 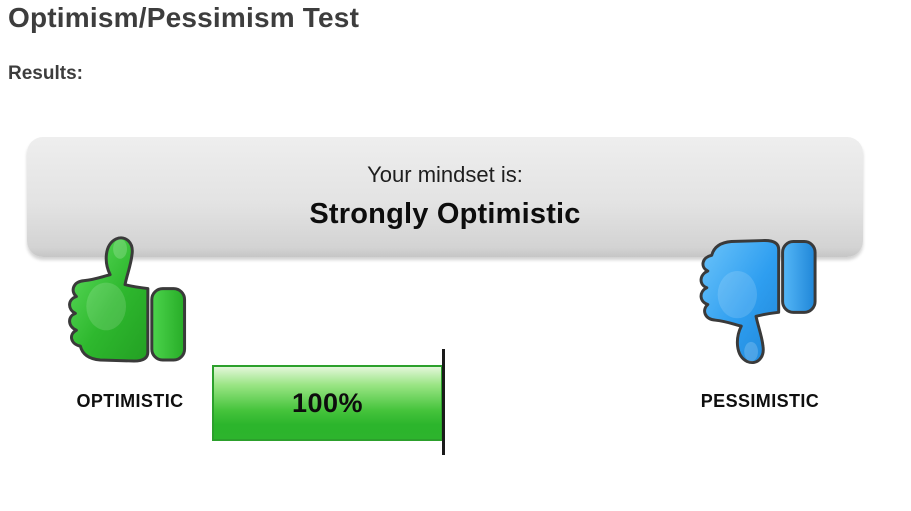 What do you see at coordinates (130, 401) in the screenshot?
I see `optimistic-label: OPTIMISTIC` at bounding box center [130, 401].